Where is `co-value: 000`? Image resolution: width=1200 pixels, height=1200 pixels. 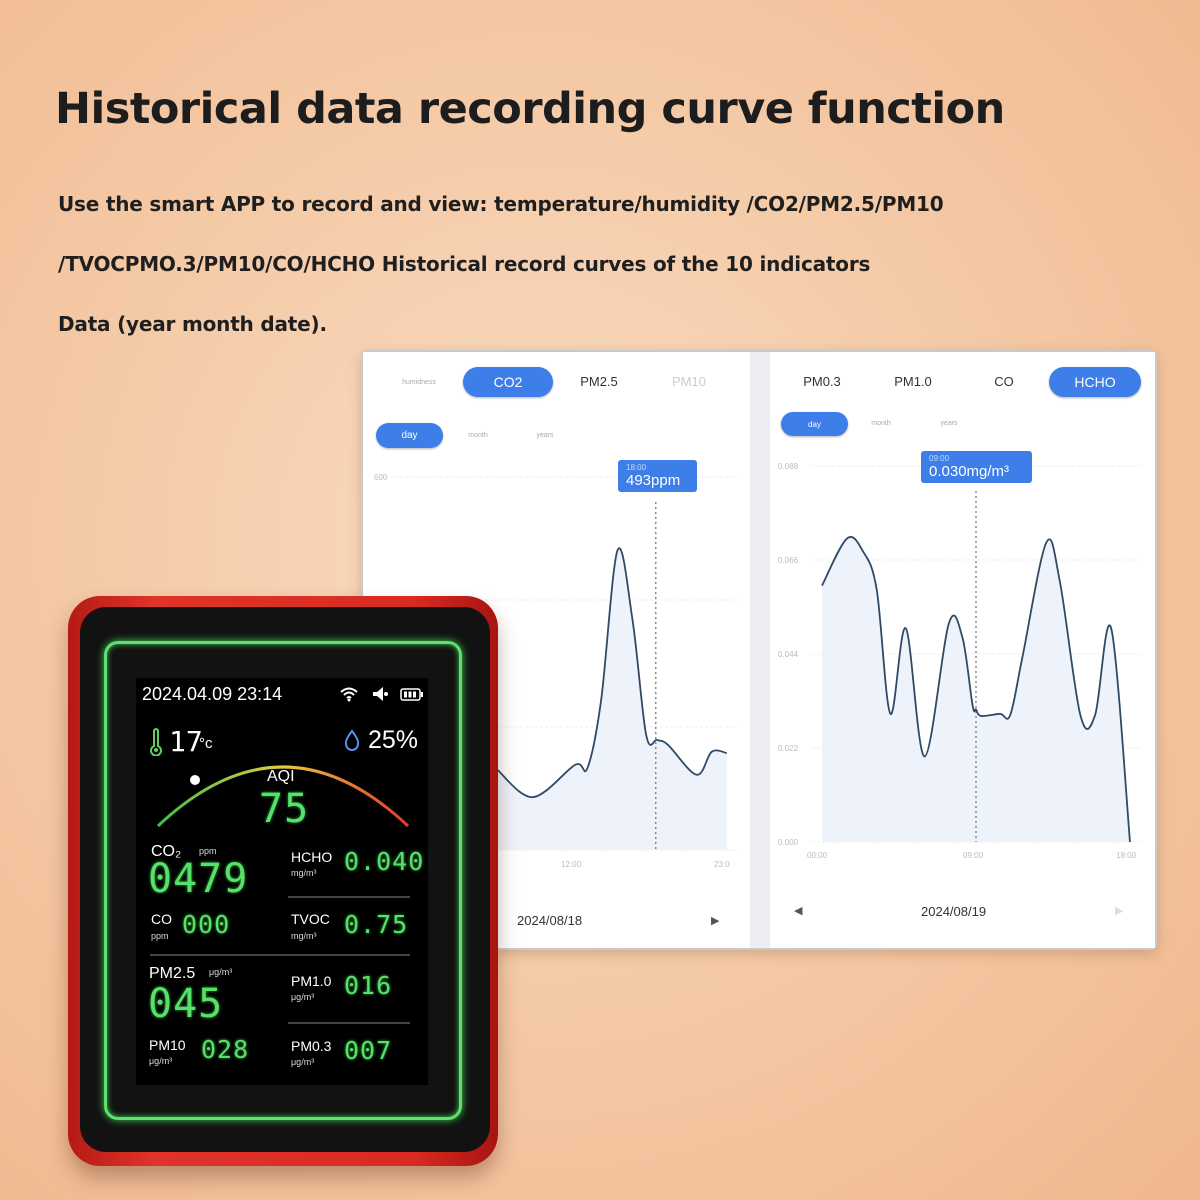 co-value: 000 is located at coordinates (206, 924).